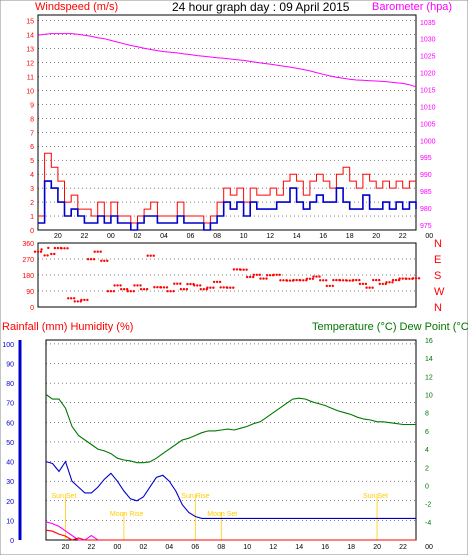  What do you see at coordinates (270, 236) in the screenshot?
I see `x-tick-label: 12` at bounding box center [270, 236].